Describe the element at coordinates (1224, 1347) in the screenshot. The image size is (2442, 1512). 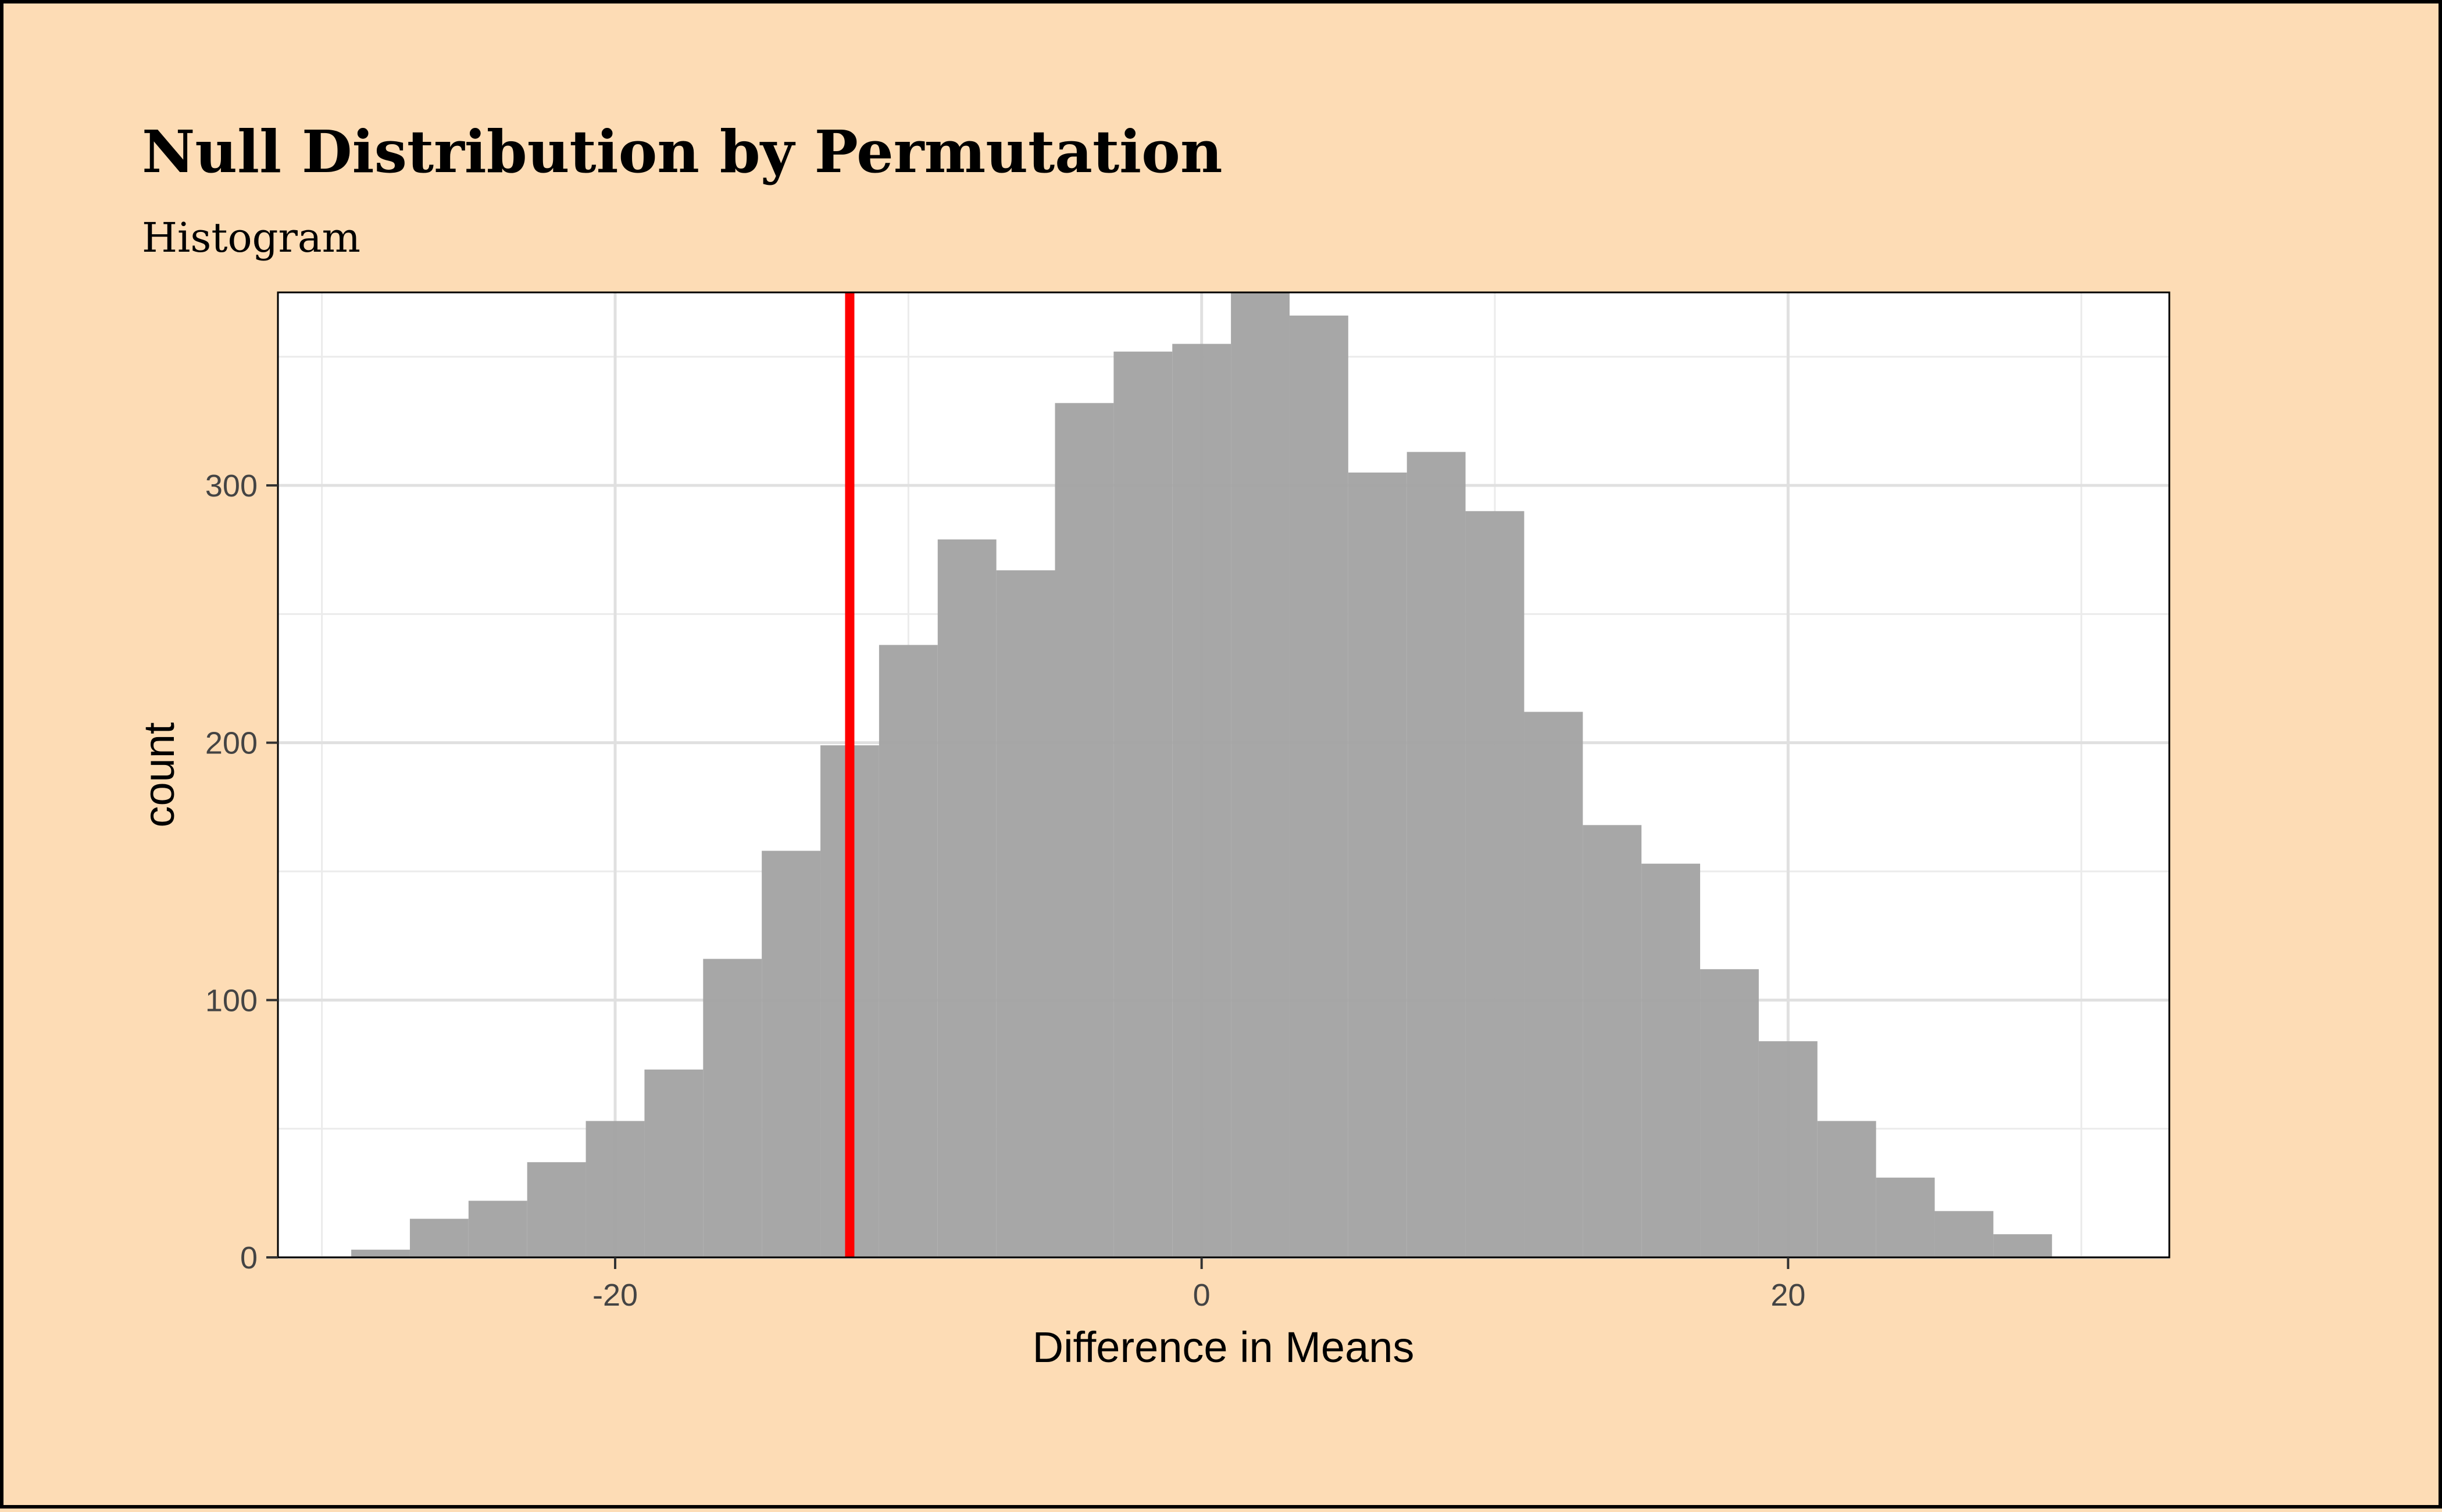
I see `x-axis-title: Difference in Means` at that location.